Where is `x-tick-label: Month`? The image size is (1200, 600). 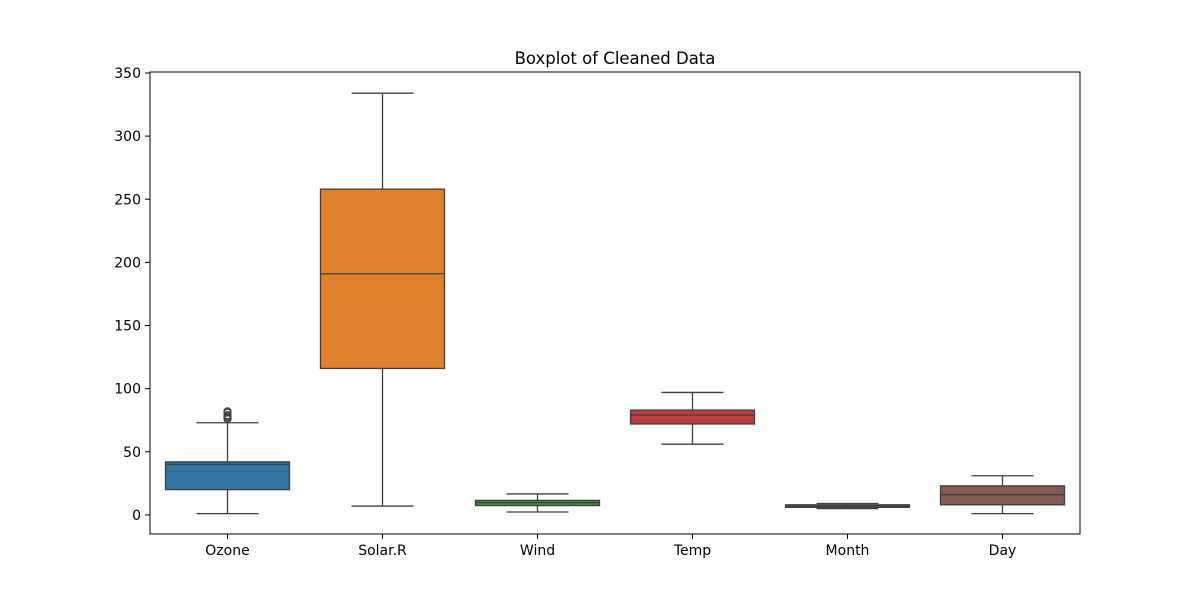
x-tick-label: Month is located at coordinates (848, 551).